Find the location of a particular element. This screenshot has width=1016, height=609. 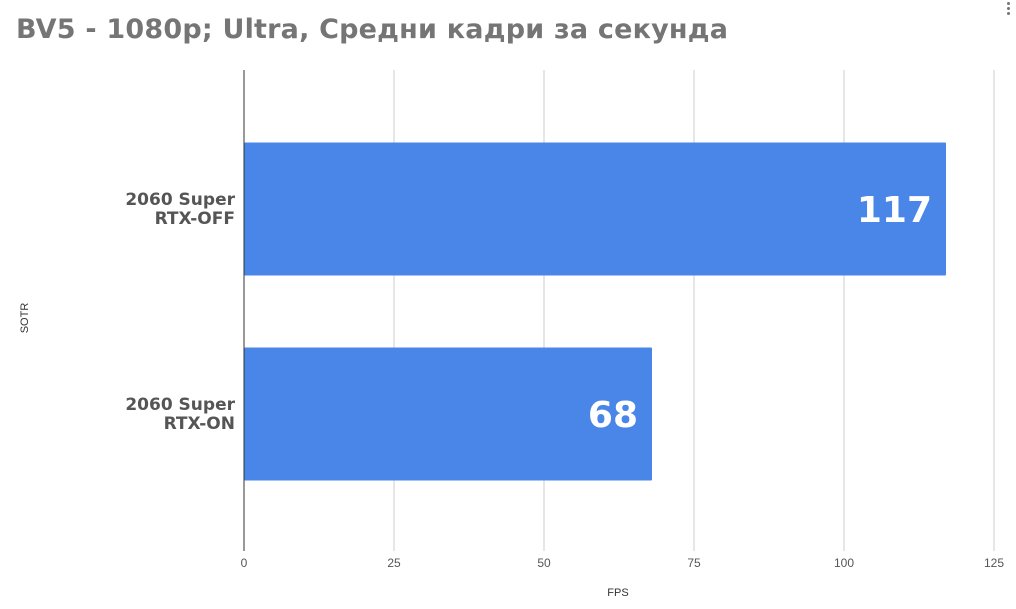

x-tick-label: 100 is located at coordinates (844, 563).